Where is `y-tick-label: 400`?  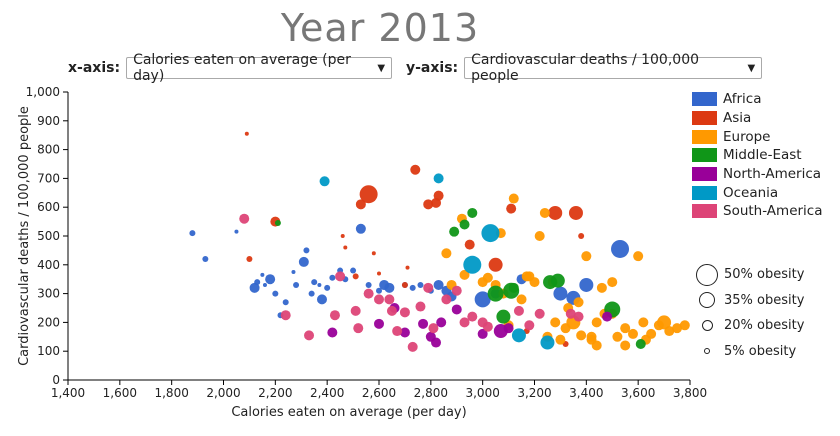
y-tick-label: 400 is located at coordinates (48, 265).